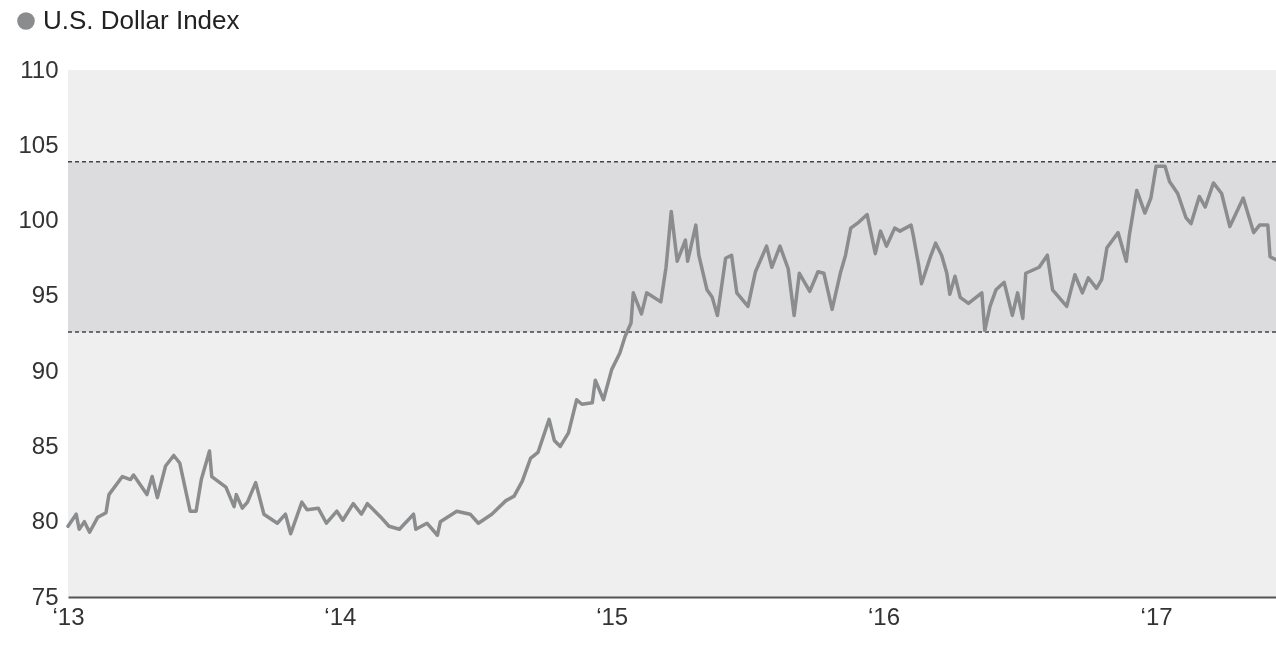 The height and width of the screenshot is (648, 1276). I want to click on x-tick-label: ‘14, so click(340, 616).